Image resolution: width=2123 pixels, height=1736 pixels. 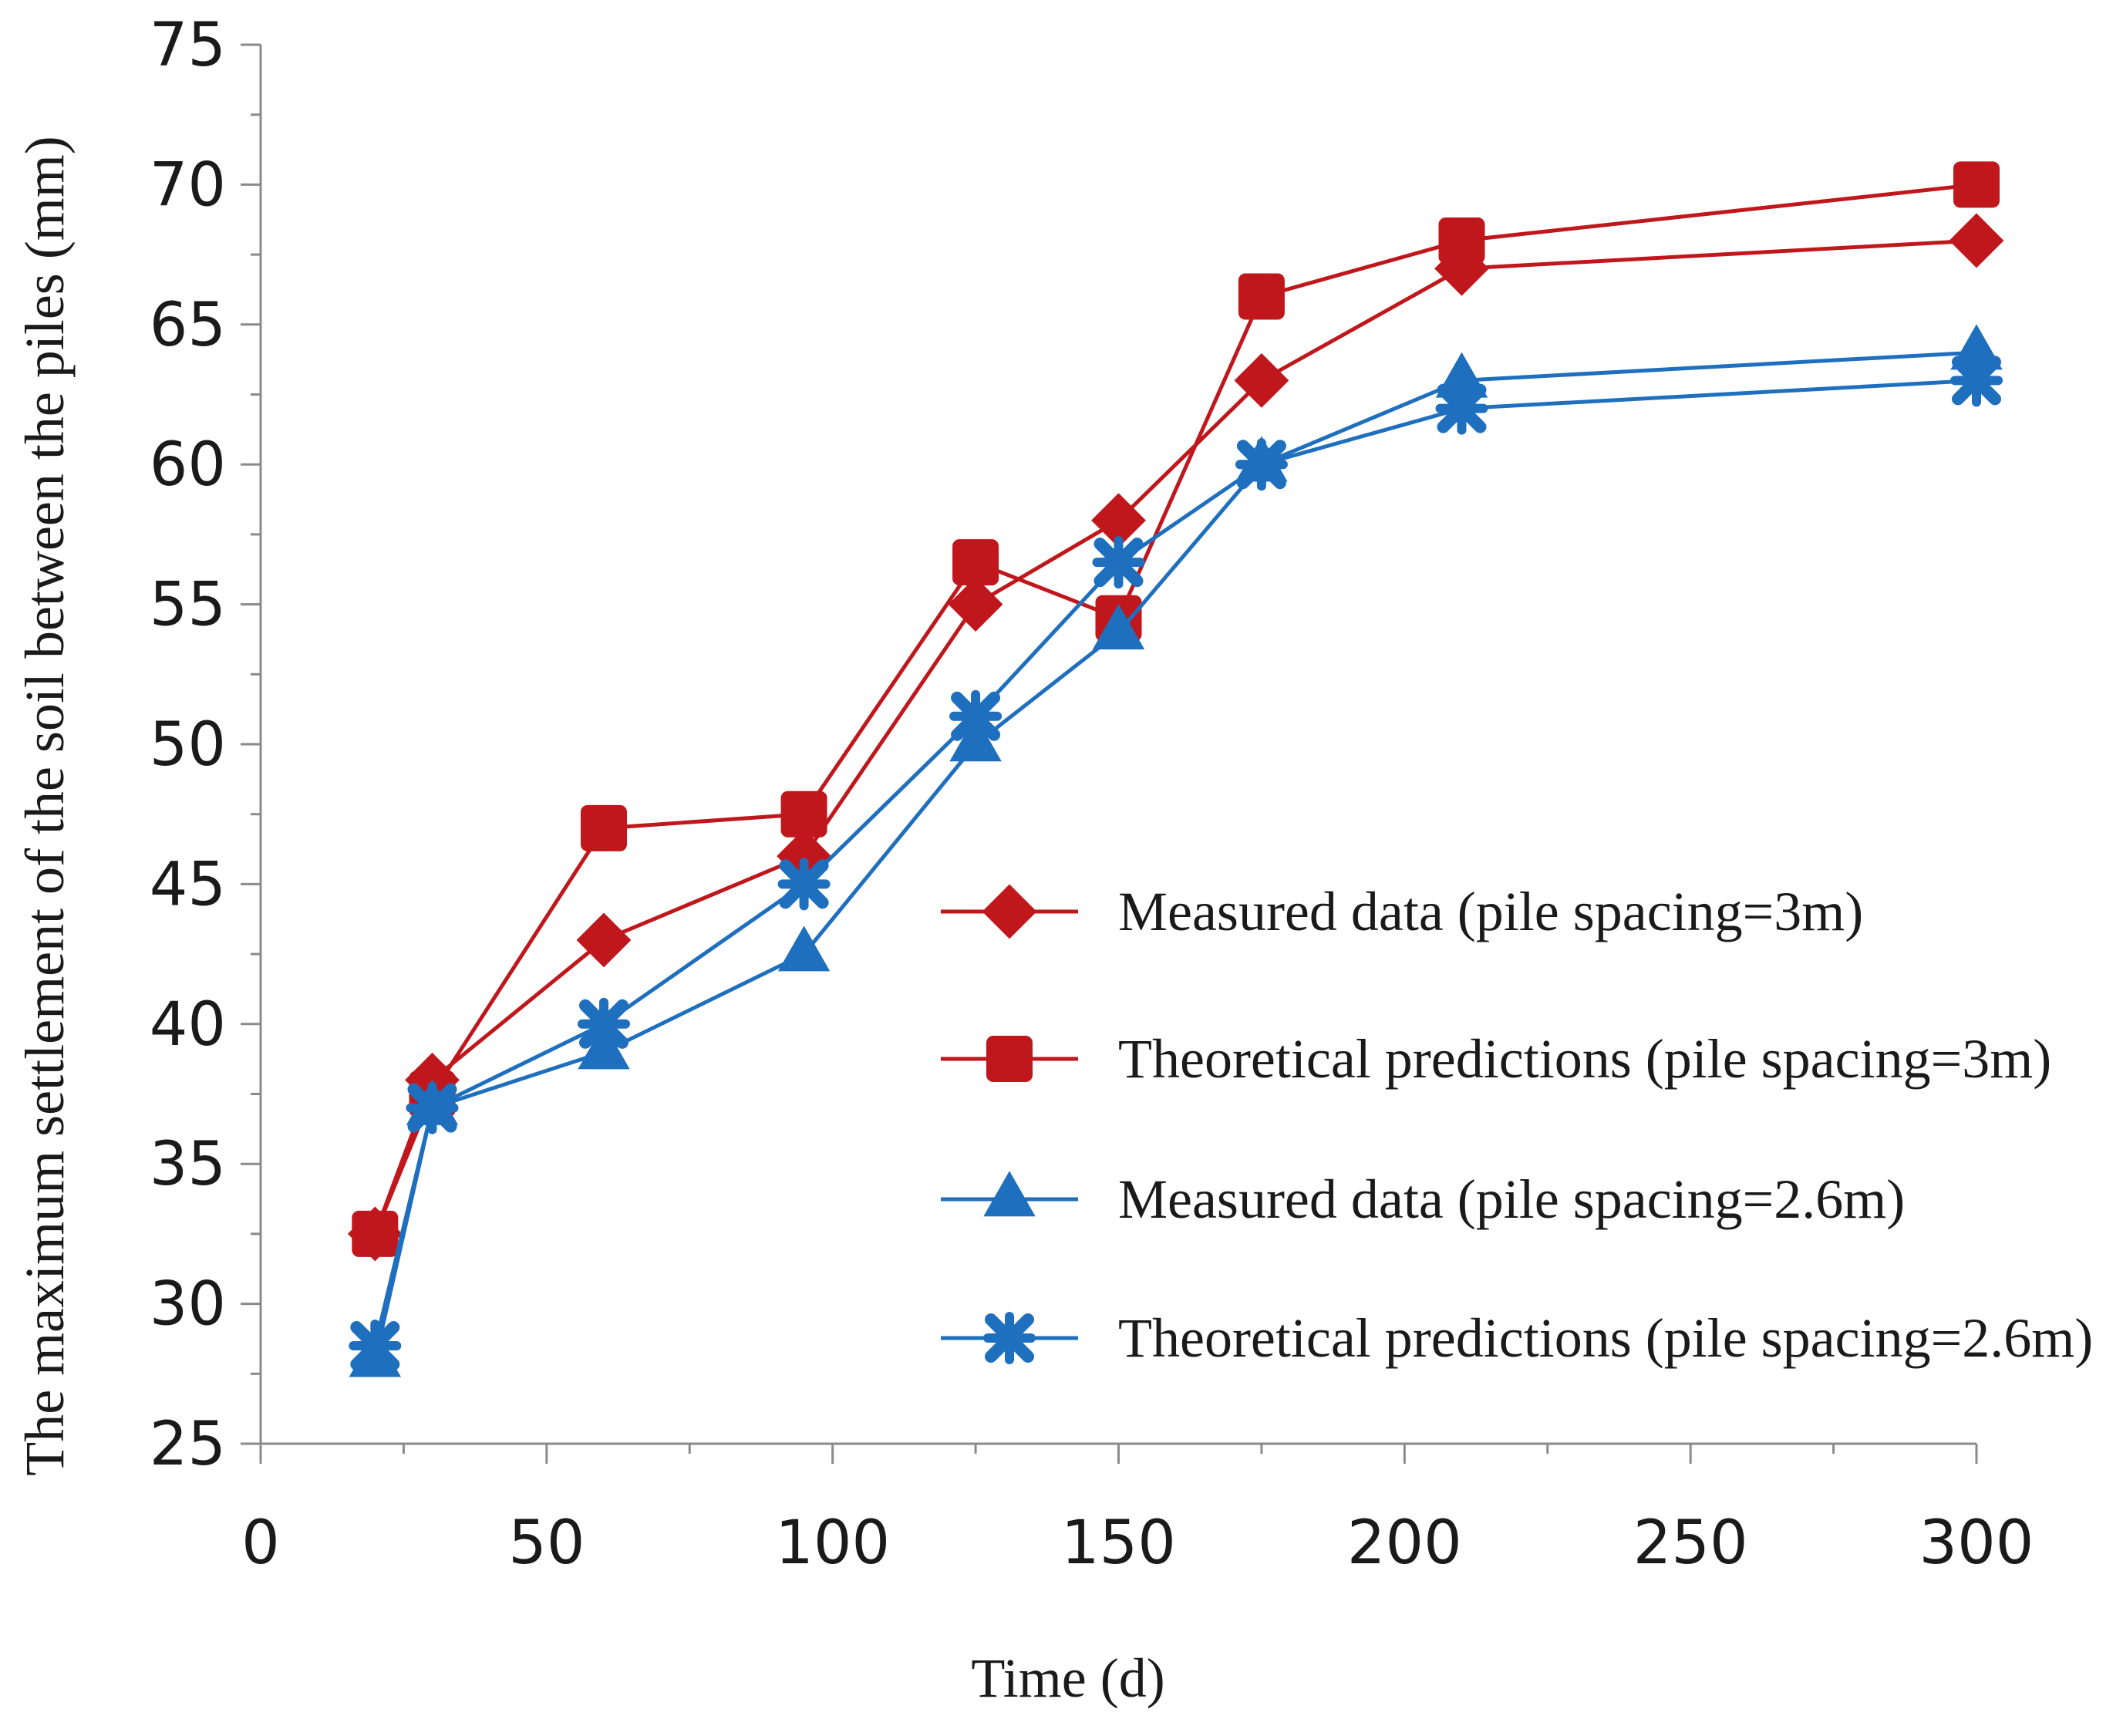 What do you see at coordinates (1690, 1543) in the screenshot?
I see `x-tick-label: 250` at bounding box center [1690, 1543].